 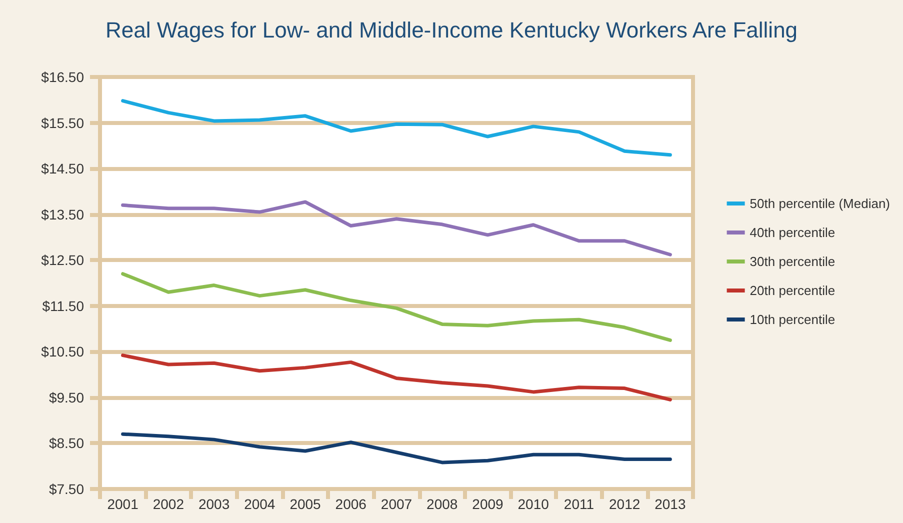 What do you see at coordinates (62, 122) in the screenshot?
I see `y-tick-label: $15.50` at bounding box center [62, 122].